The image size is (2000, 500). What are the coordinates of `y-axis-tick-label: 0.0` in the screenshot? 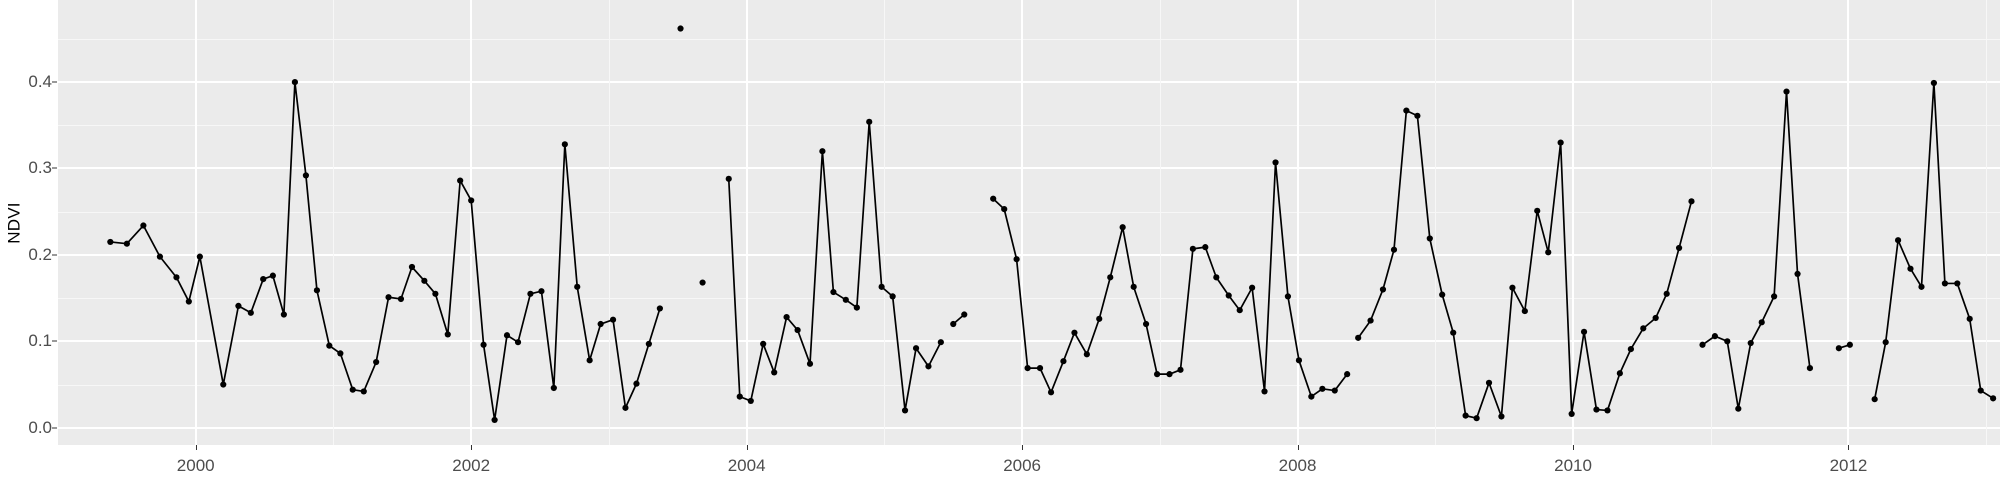 It's located at (40, 427).